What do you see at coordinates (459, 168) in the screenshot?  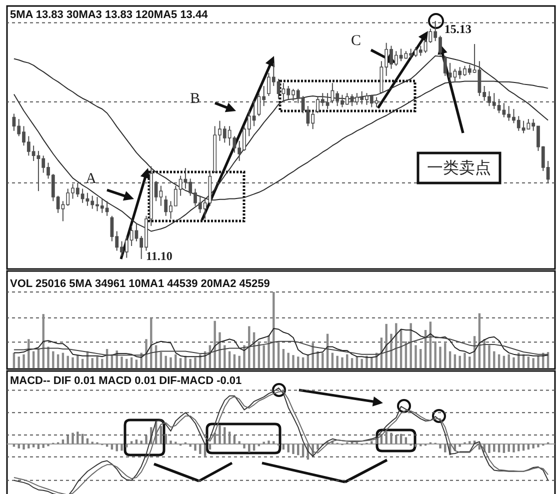 I see `annotation: 一类卖点` at bounding box center [459, 168].